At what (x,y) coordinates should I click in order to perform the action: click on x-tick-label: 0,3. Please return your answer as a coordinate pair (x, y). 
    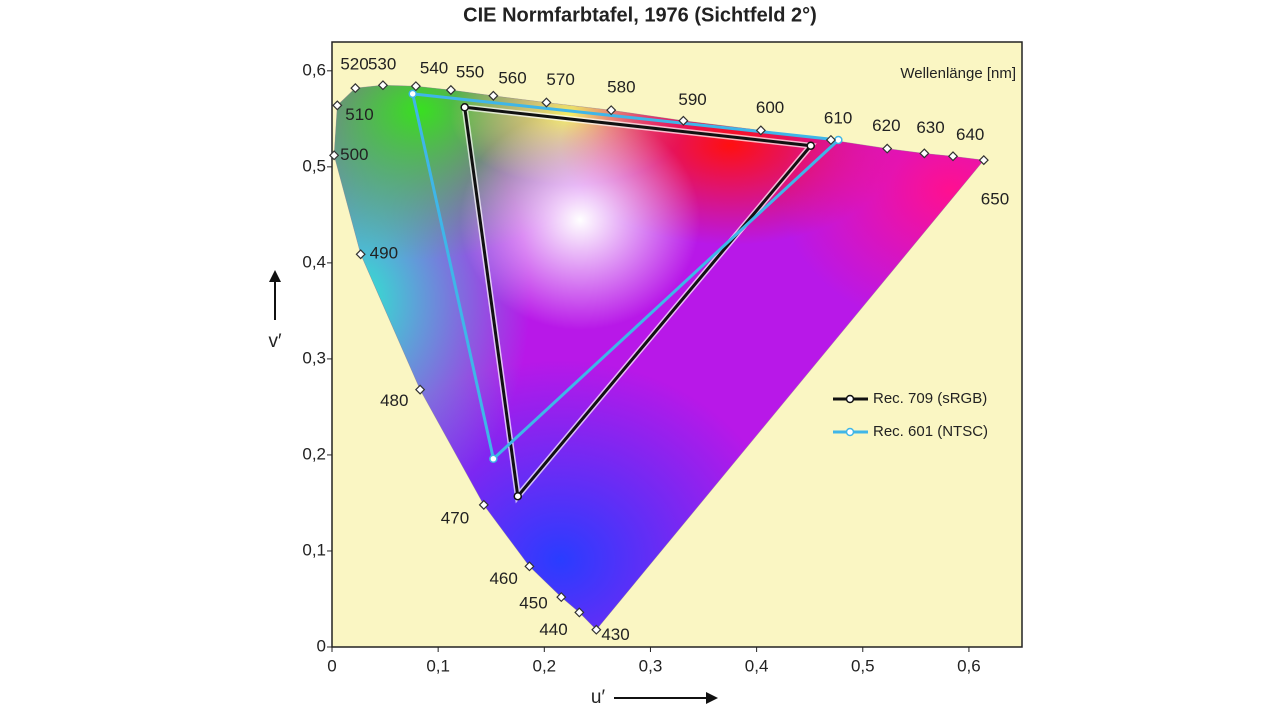
    Looking at the image, I should click on (651, 665).